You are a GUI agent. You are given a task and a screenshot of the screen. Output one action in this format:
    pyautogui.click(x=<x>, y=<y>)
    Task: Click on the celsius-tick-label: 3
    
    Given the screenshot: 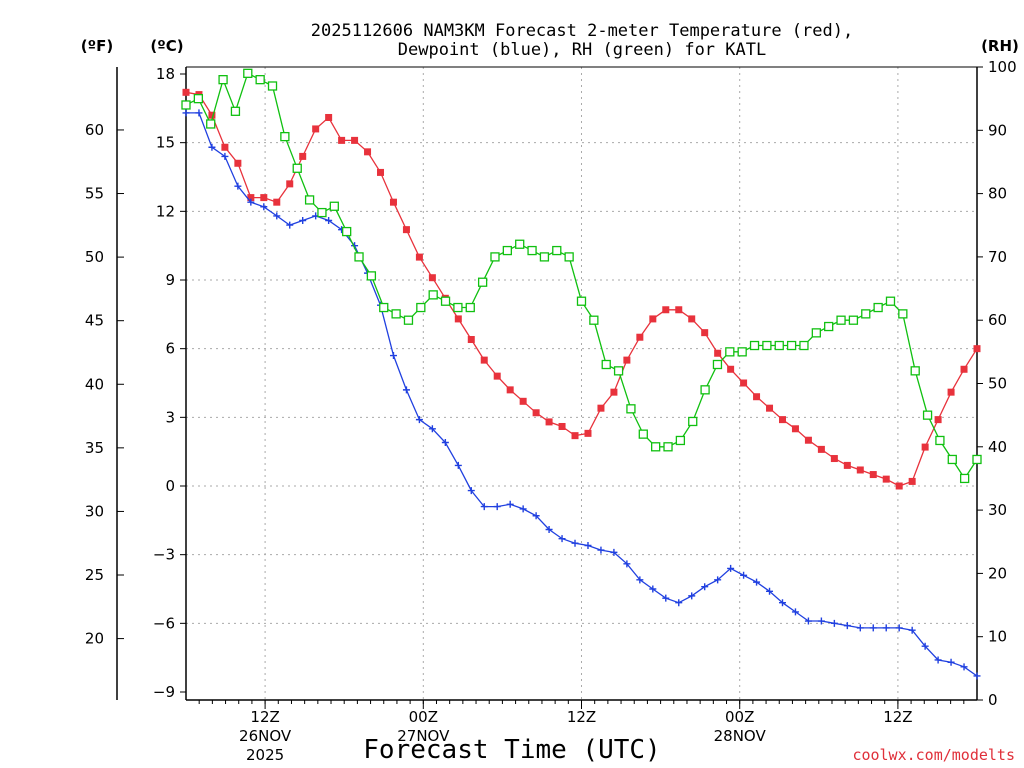 What is the action you would take?
    pyautogui.click(x=170, y=417)
    